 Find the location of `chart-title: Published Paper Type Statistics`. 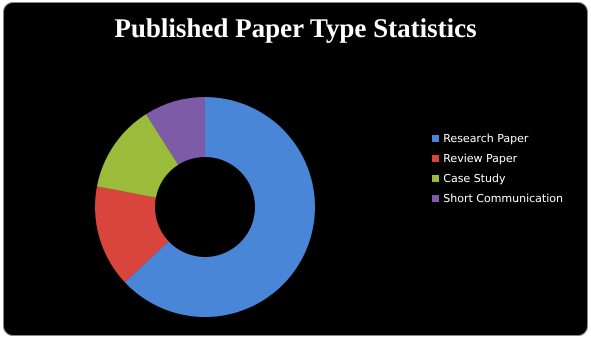

chart-title: Published Paper Type Statistics is located at coordinates (295, 28).